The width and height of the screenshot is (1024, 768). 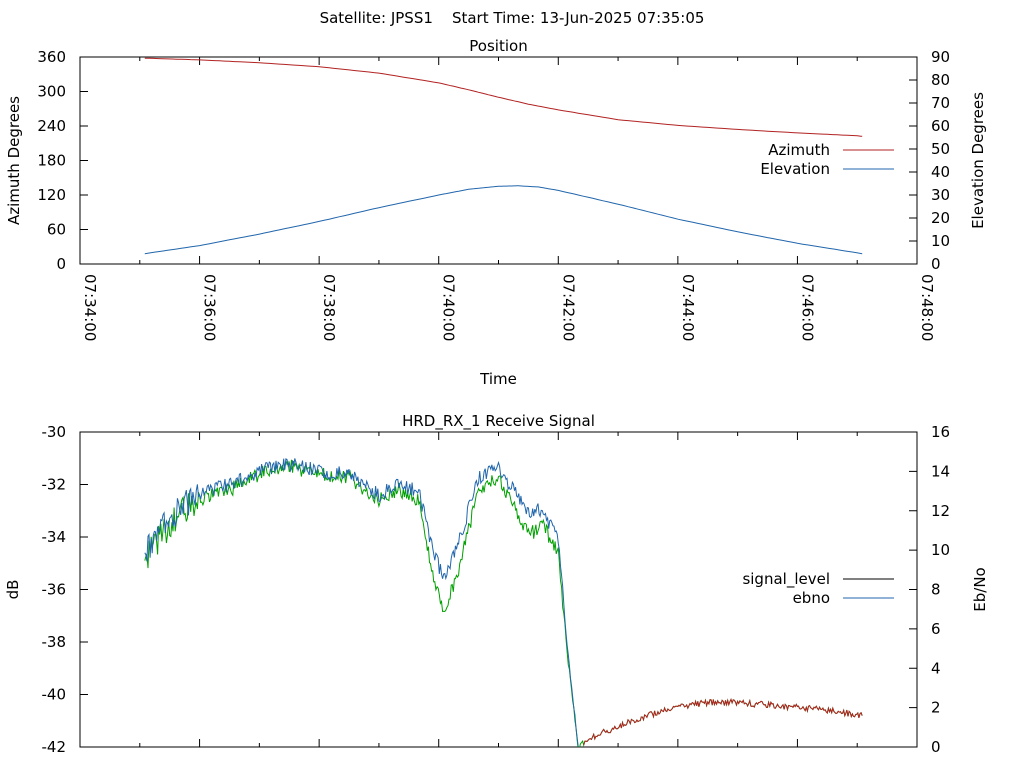 I want to click on legend-label: Elevation, so click(x=795, y=169).